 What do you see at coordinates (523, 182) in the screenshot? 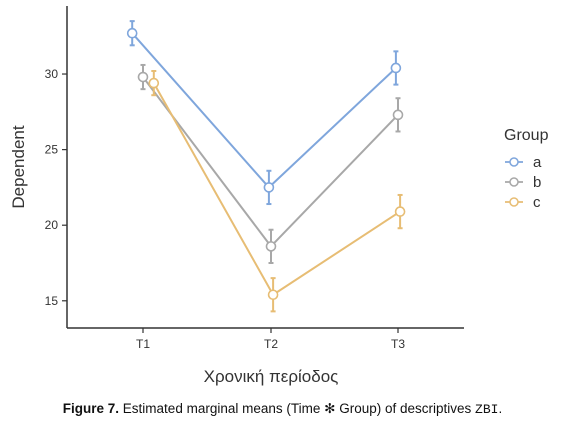
I see `legend-item-b: b` at bounding box center [523, 182].